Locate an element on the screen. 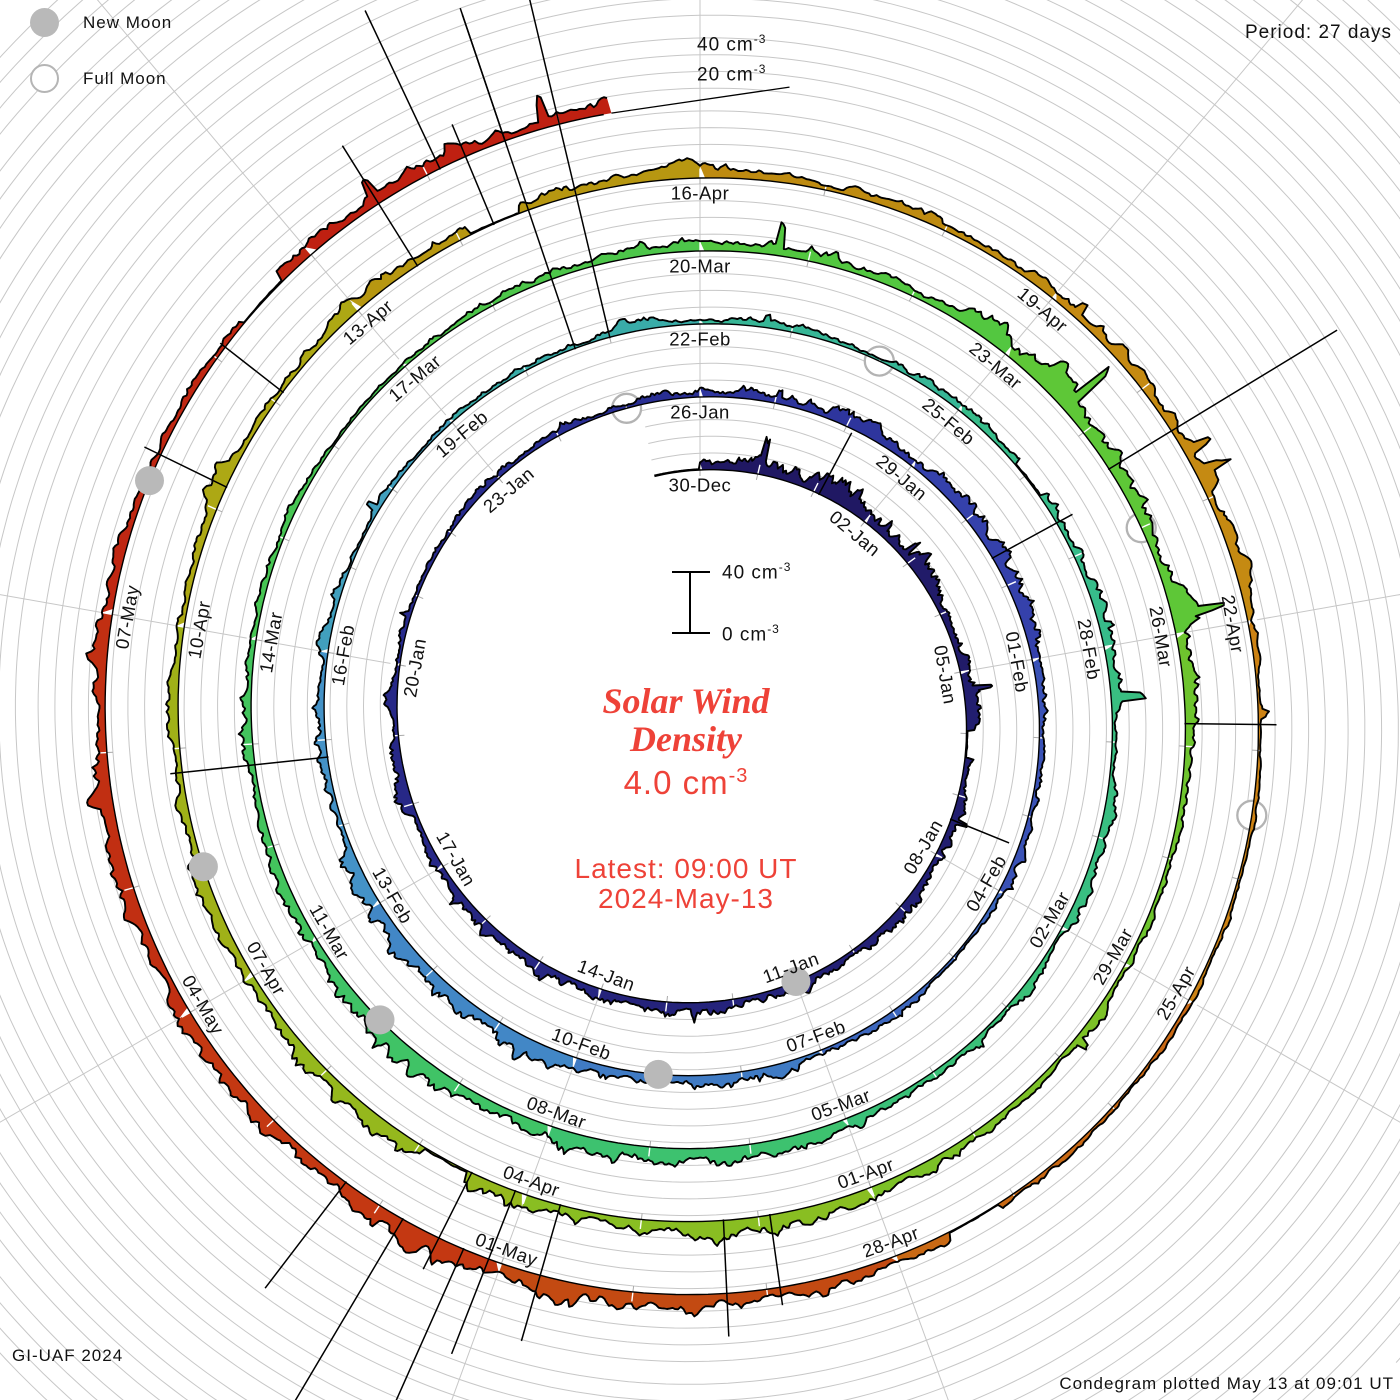 Image resolution: width=1400 pixels, height=1400 pixels. scalebar-min-label: 0 cm-3 is located at coordinates (751, 634).